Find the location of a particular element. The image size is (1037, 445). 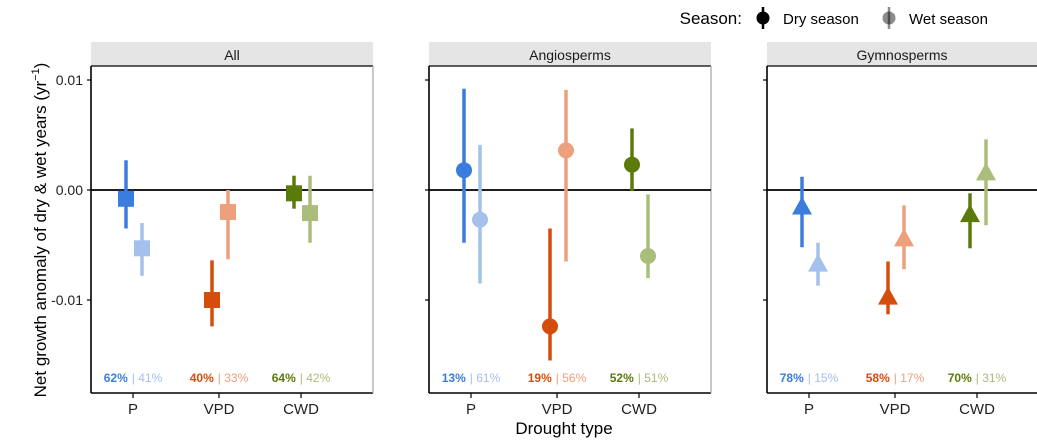

percent-label-wet: | 56% is located at coordinates (571, 378).